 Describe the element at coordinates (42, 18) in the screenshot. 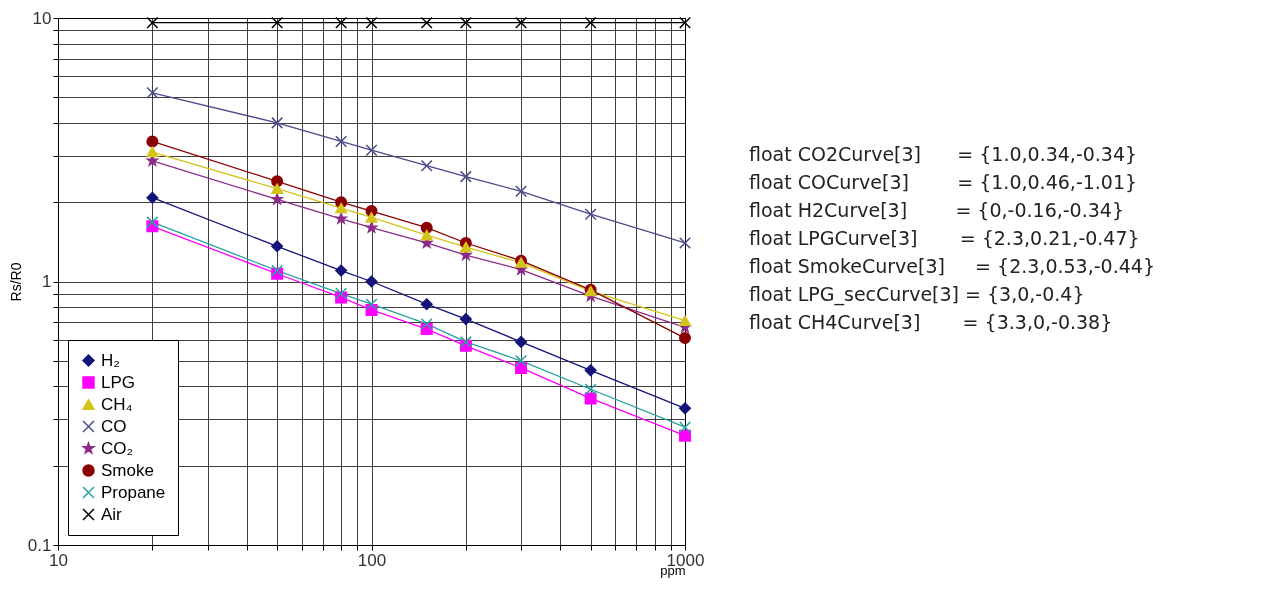

I see `y-tick-label: 10` at that location.